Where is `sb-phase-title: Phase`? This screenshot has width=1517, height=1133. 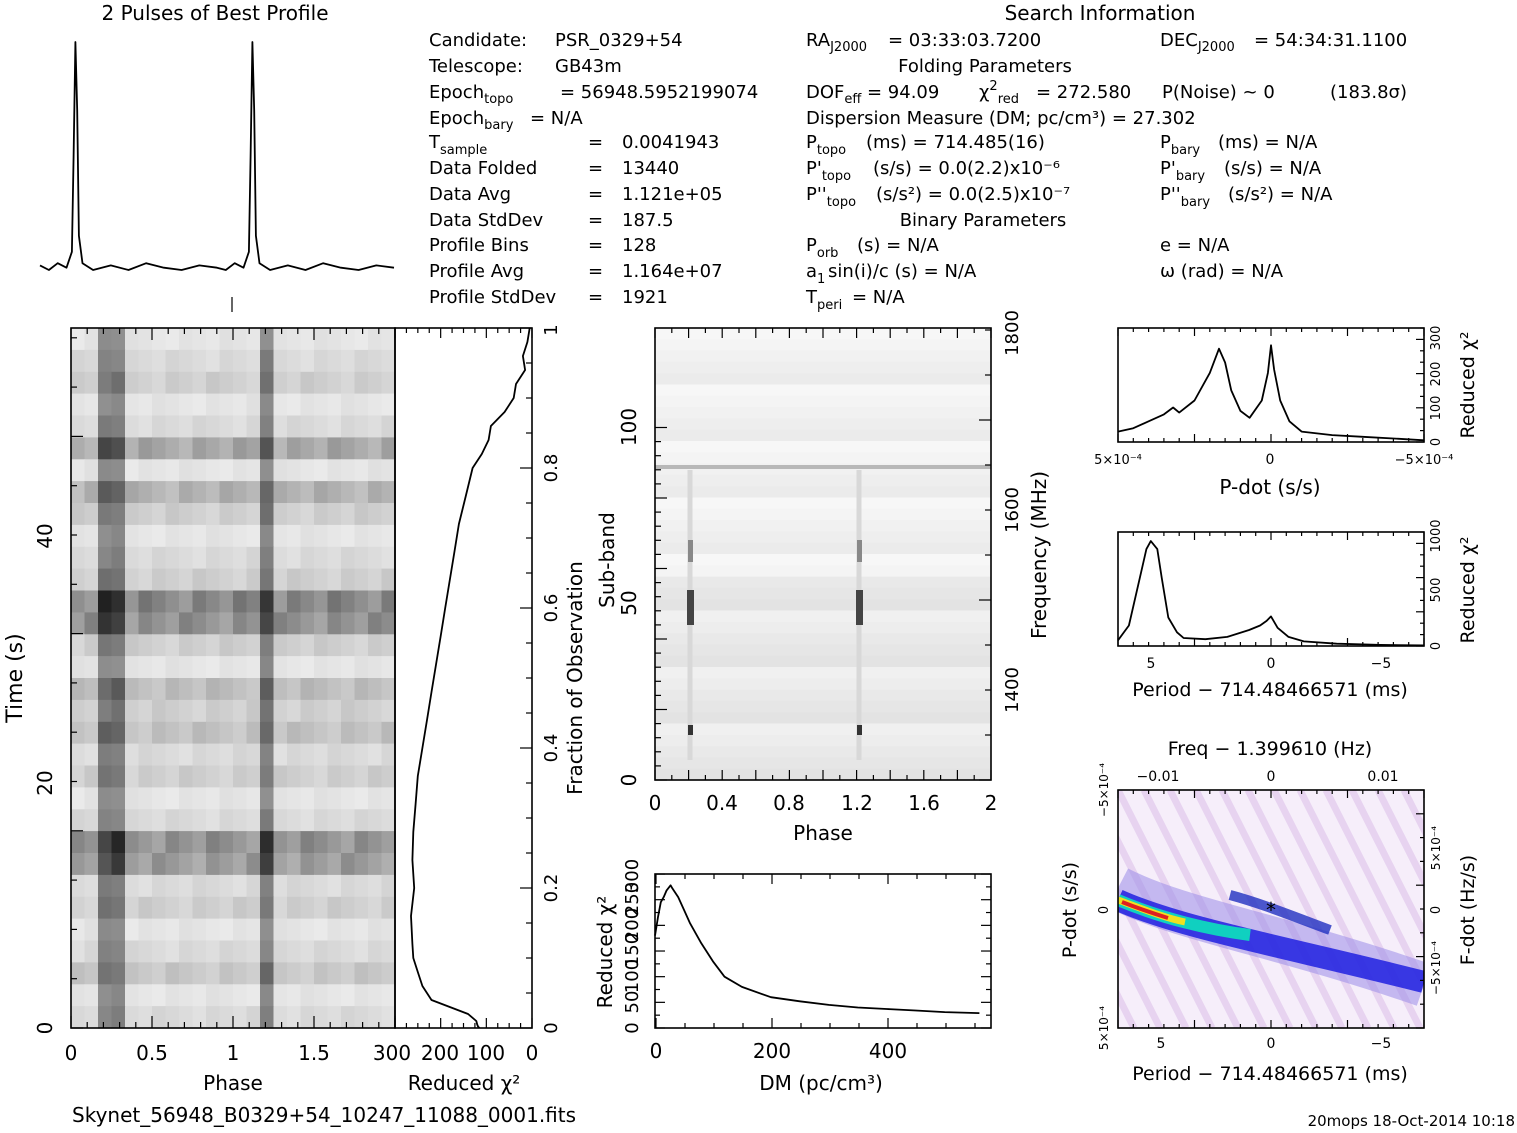
sb-phase-title: Phase is located at coordinates (823, 833).